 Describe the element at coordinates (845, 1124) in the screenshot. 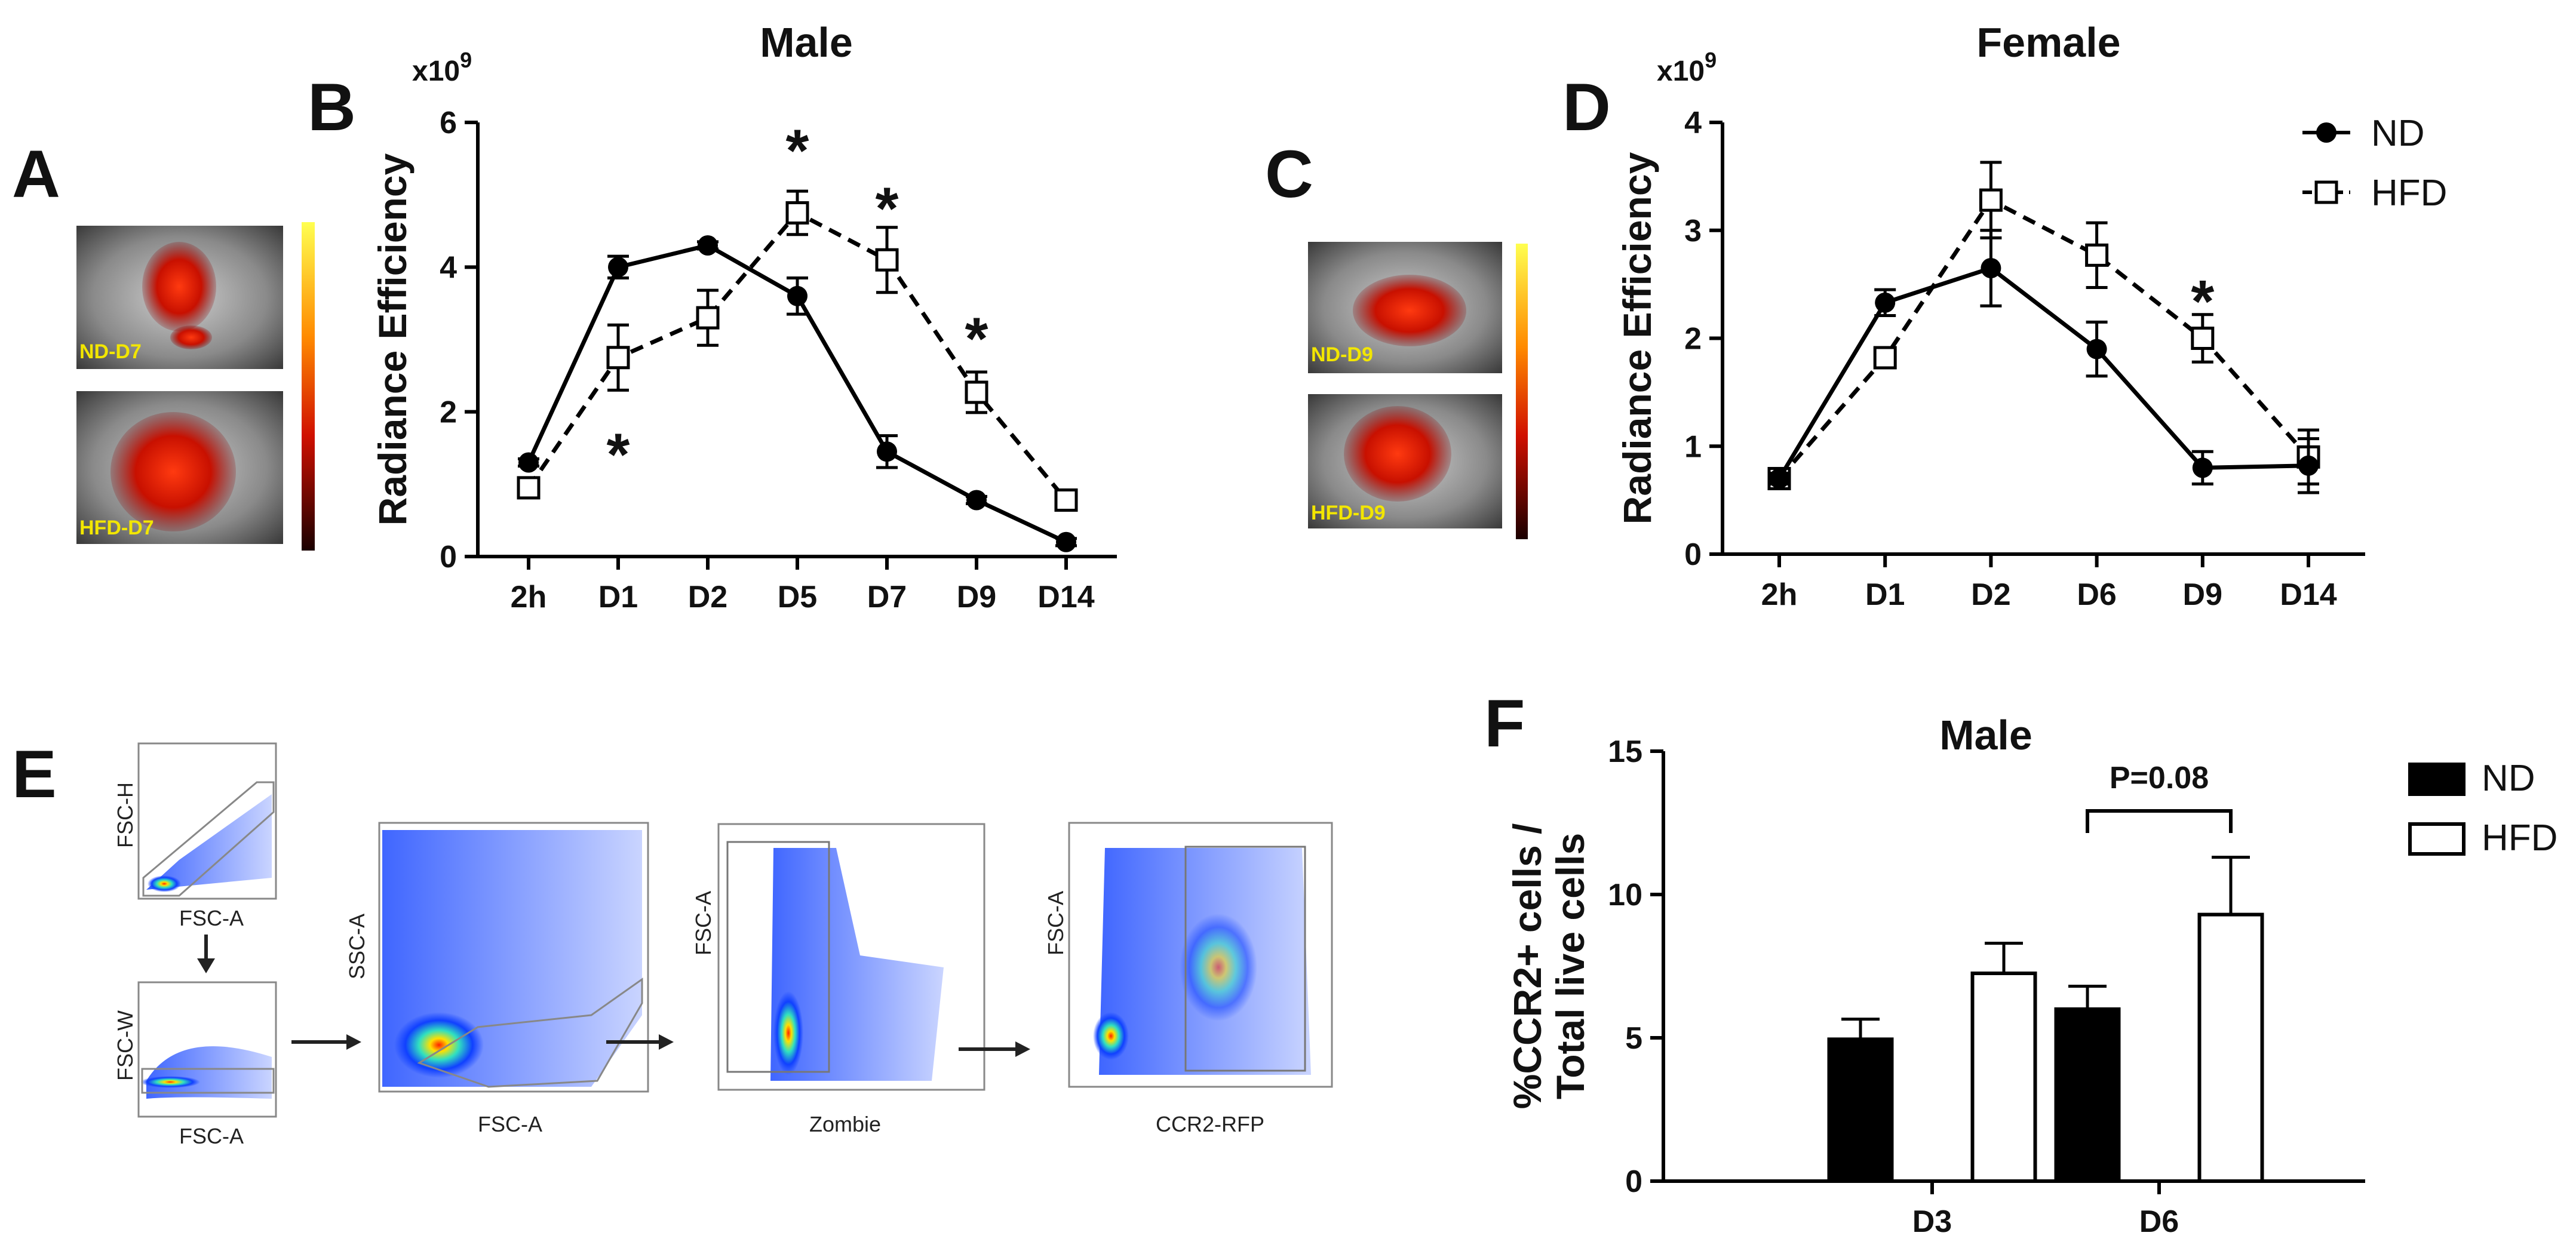

I see `flow-xlabel: Zombie` at that location.